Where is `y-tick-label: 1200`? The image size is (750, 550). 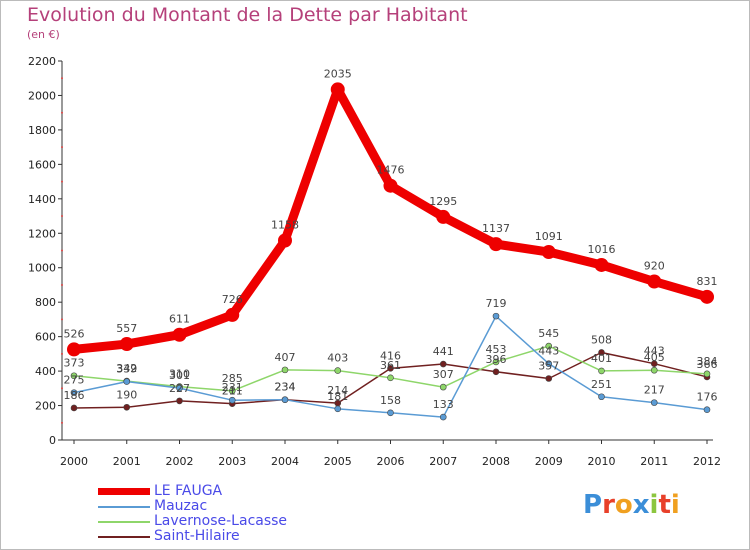 y-tick-label: 1200 is located at coordinates (42, 233).